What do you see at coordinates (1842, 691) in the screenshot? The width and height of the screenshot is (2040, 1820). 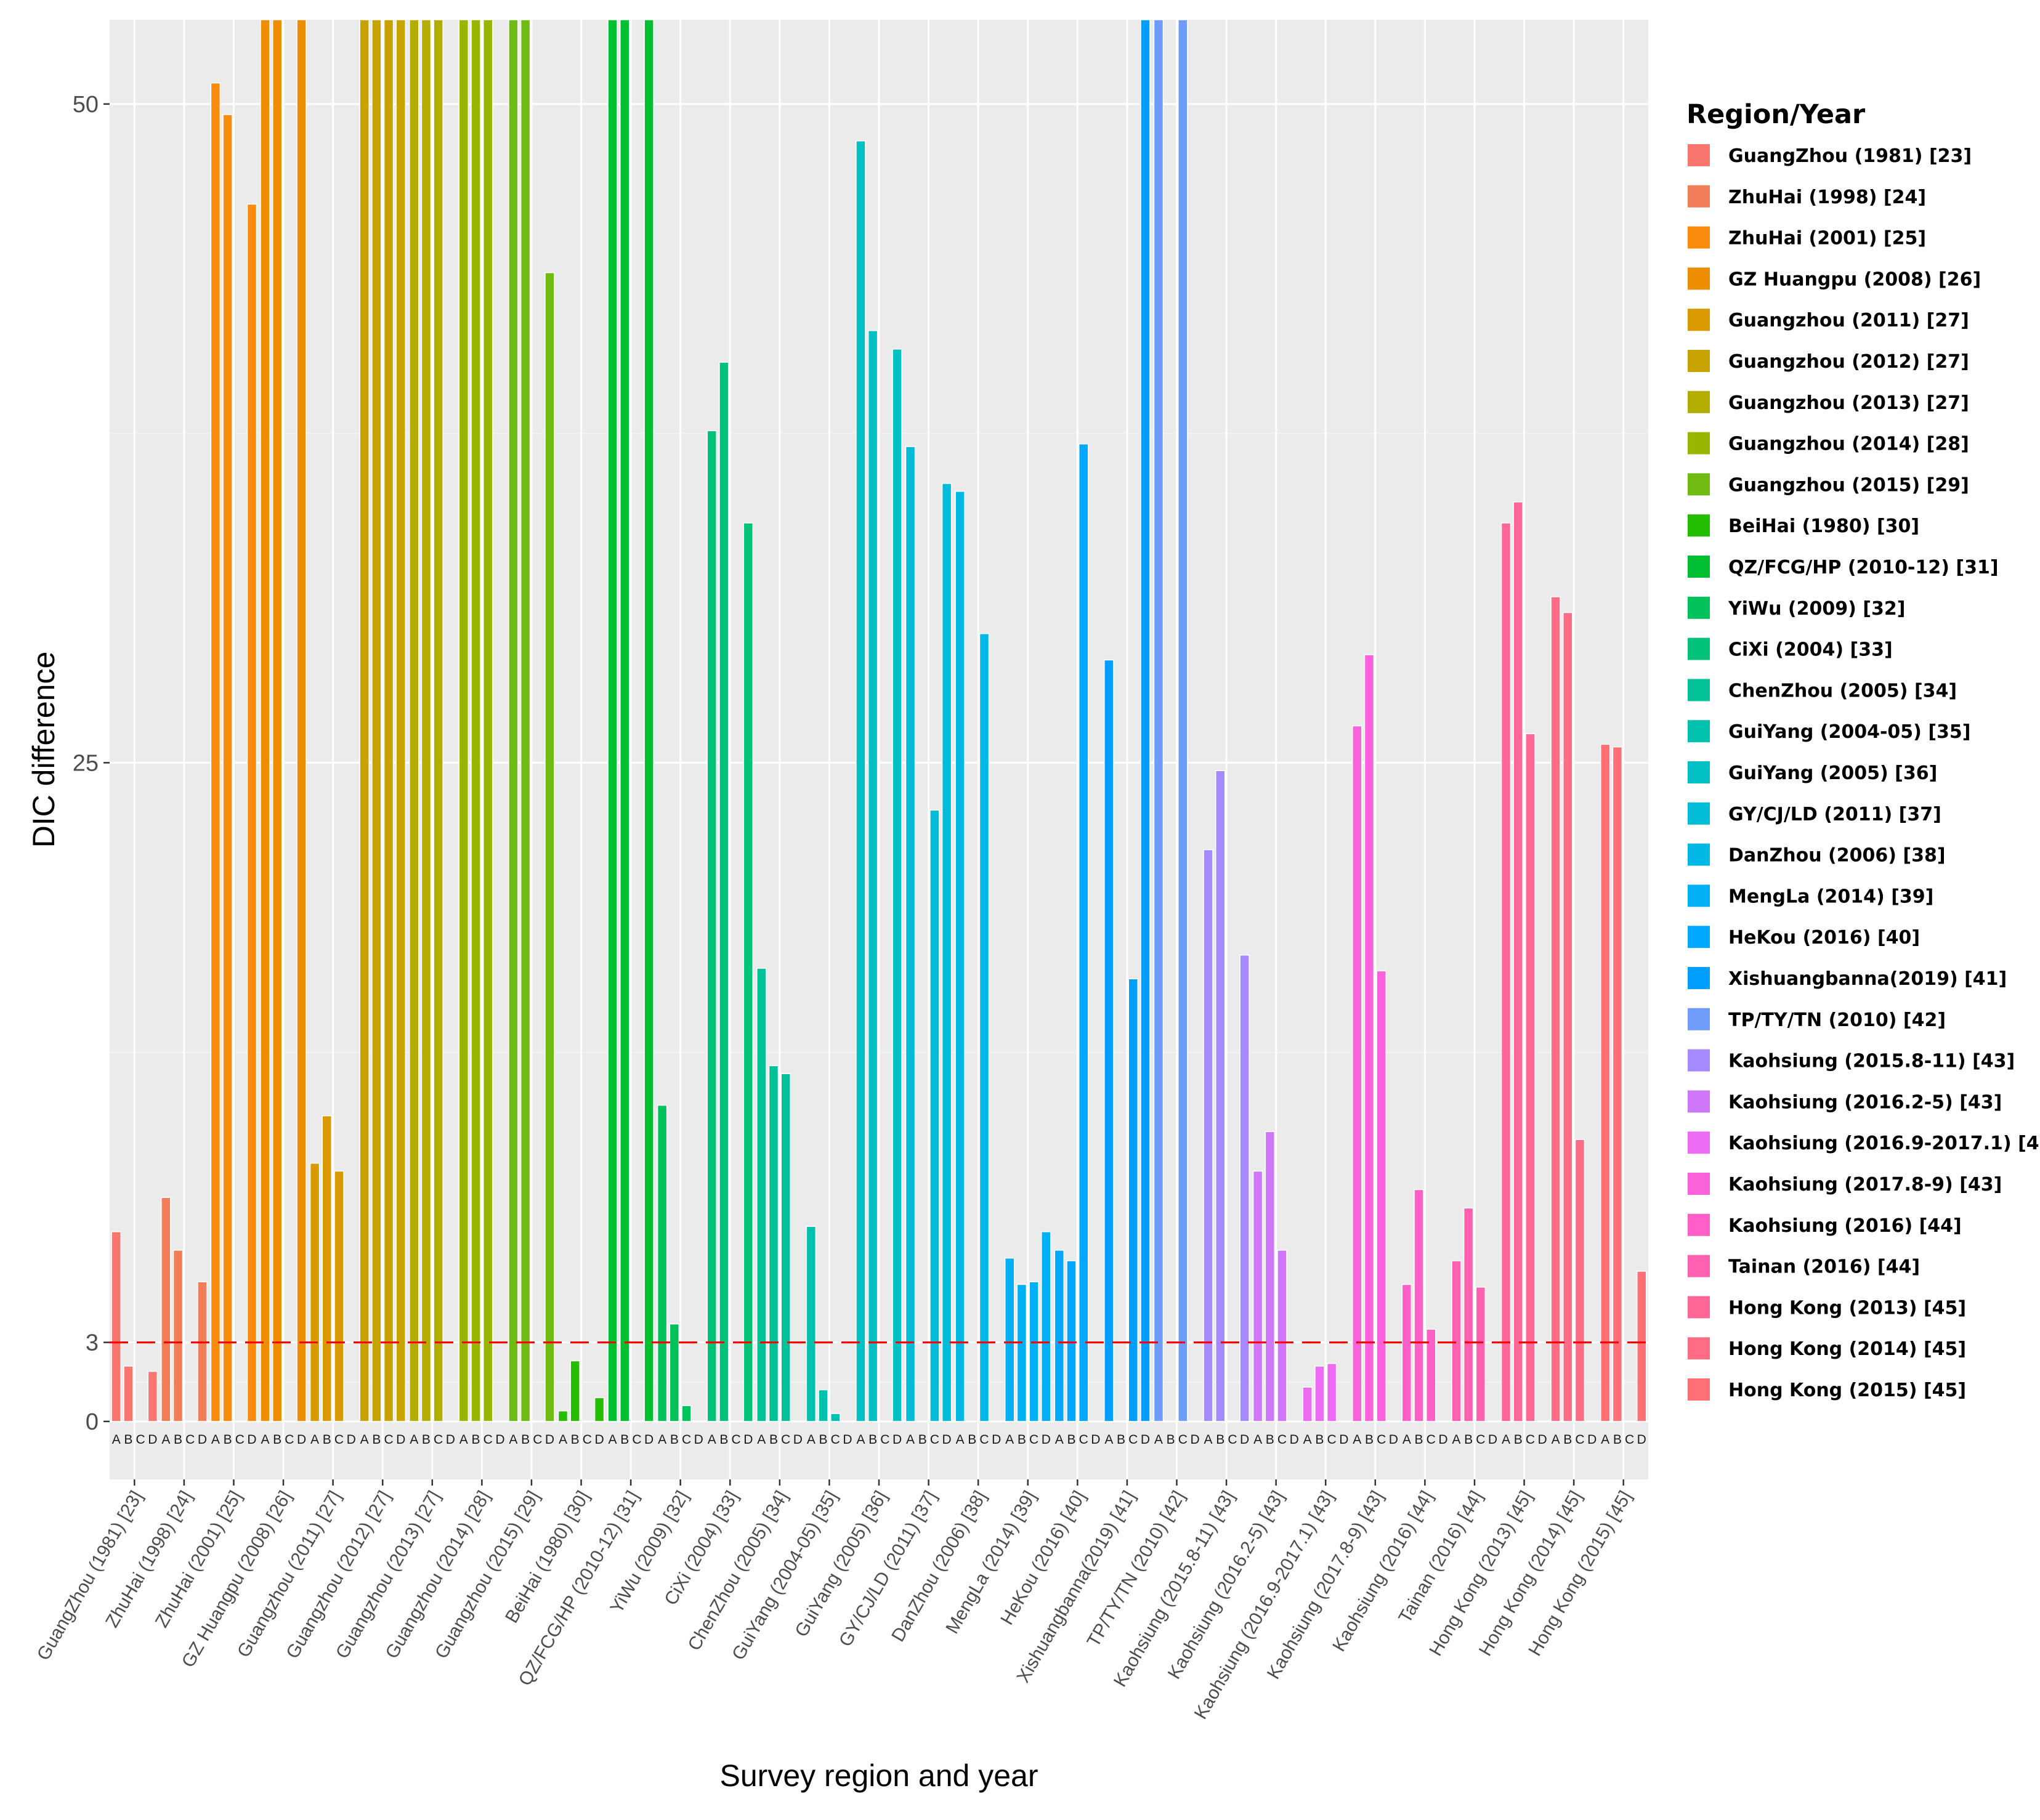 I see `legend-label: ChenZhou (2005) [34]` at bounding box center [1842, 691].